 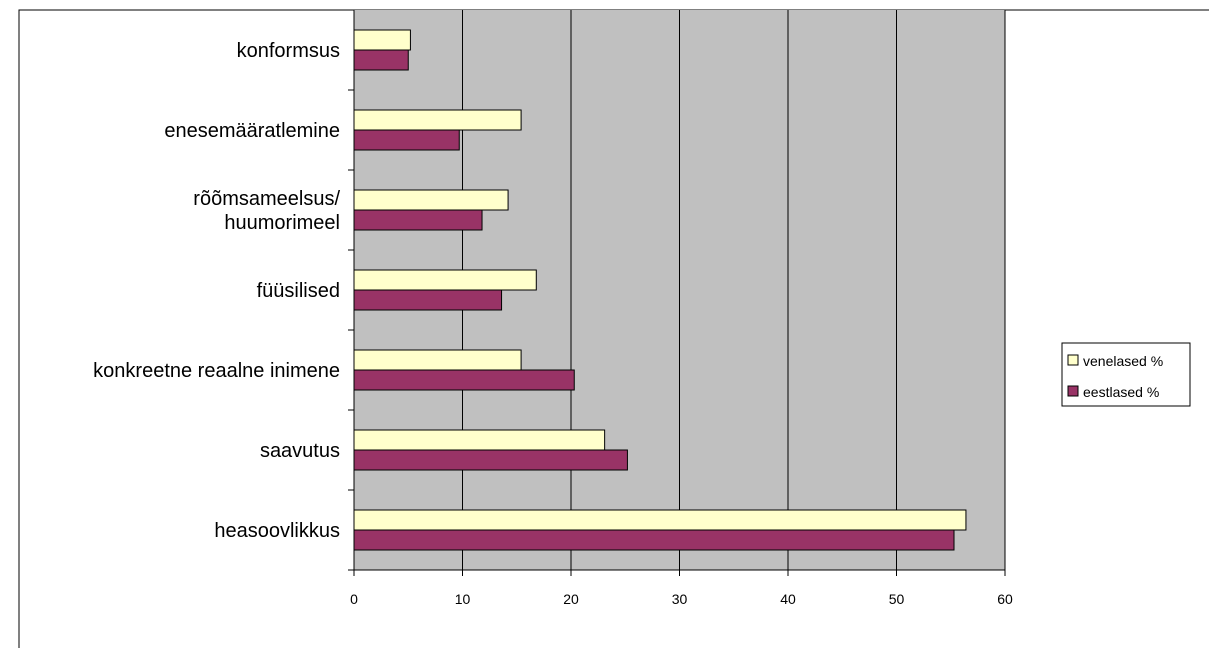 I want to click on x-tick-labels: 0 10 20 30 40 50 60, so click(x=681, y=599).